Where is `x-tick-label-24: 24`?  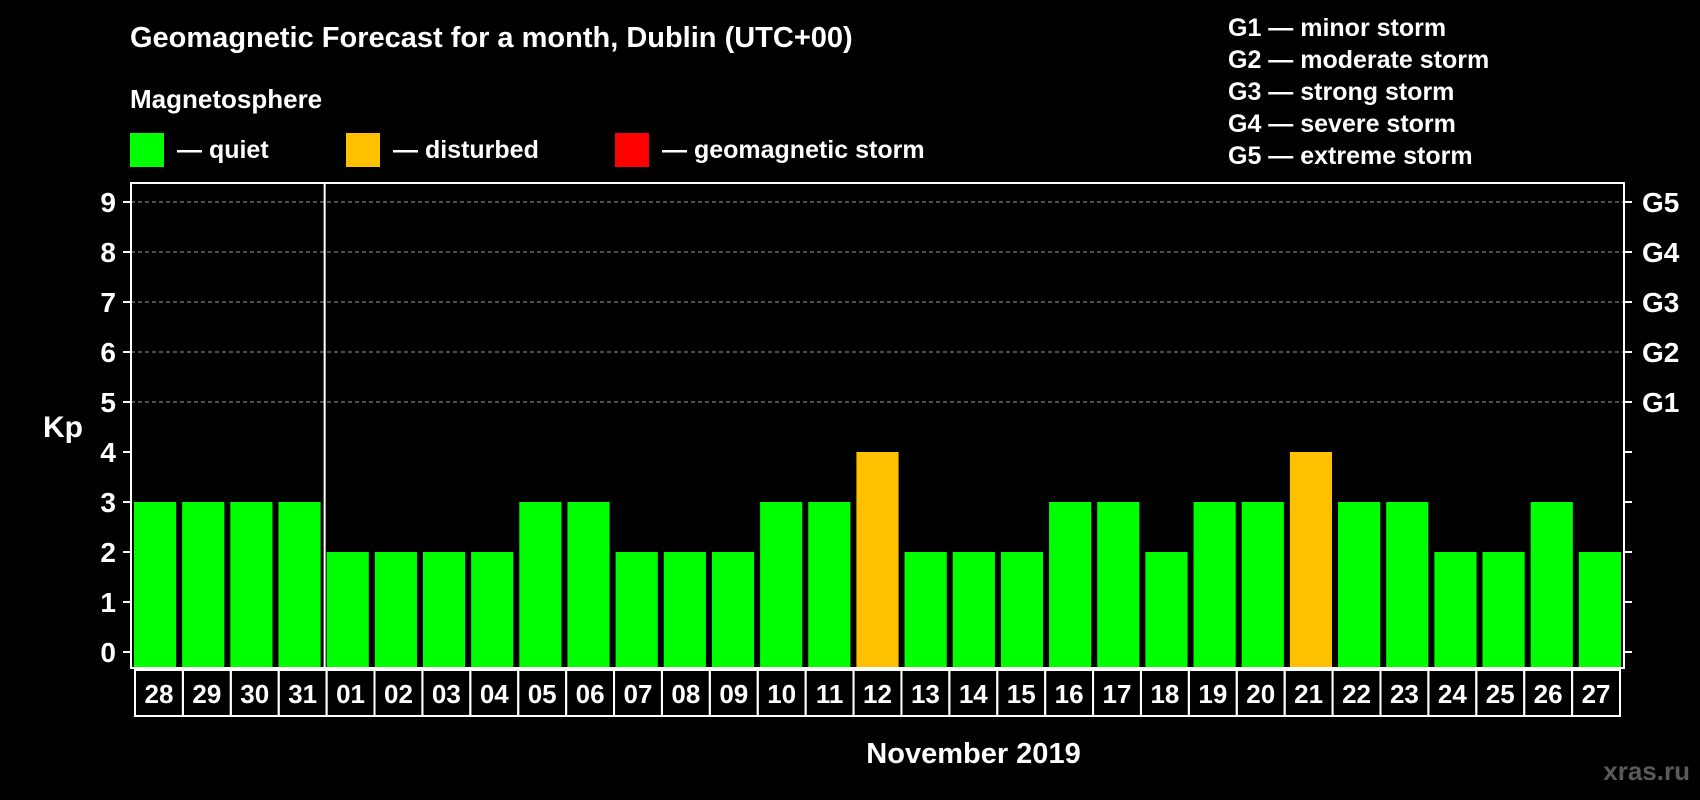
x-tick-label-24: 24 is located at coordinates (1452, 694).